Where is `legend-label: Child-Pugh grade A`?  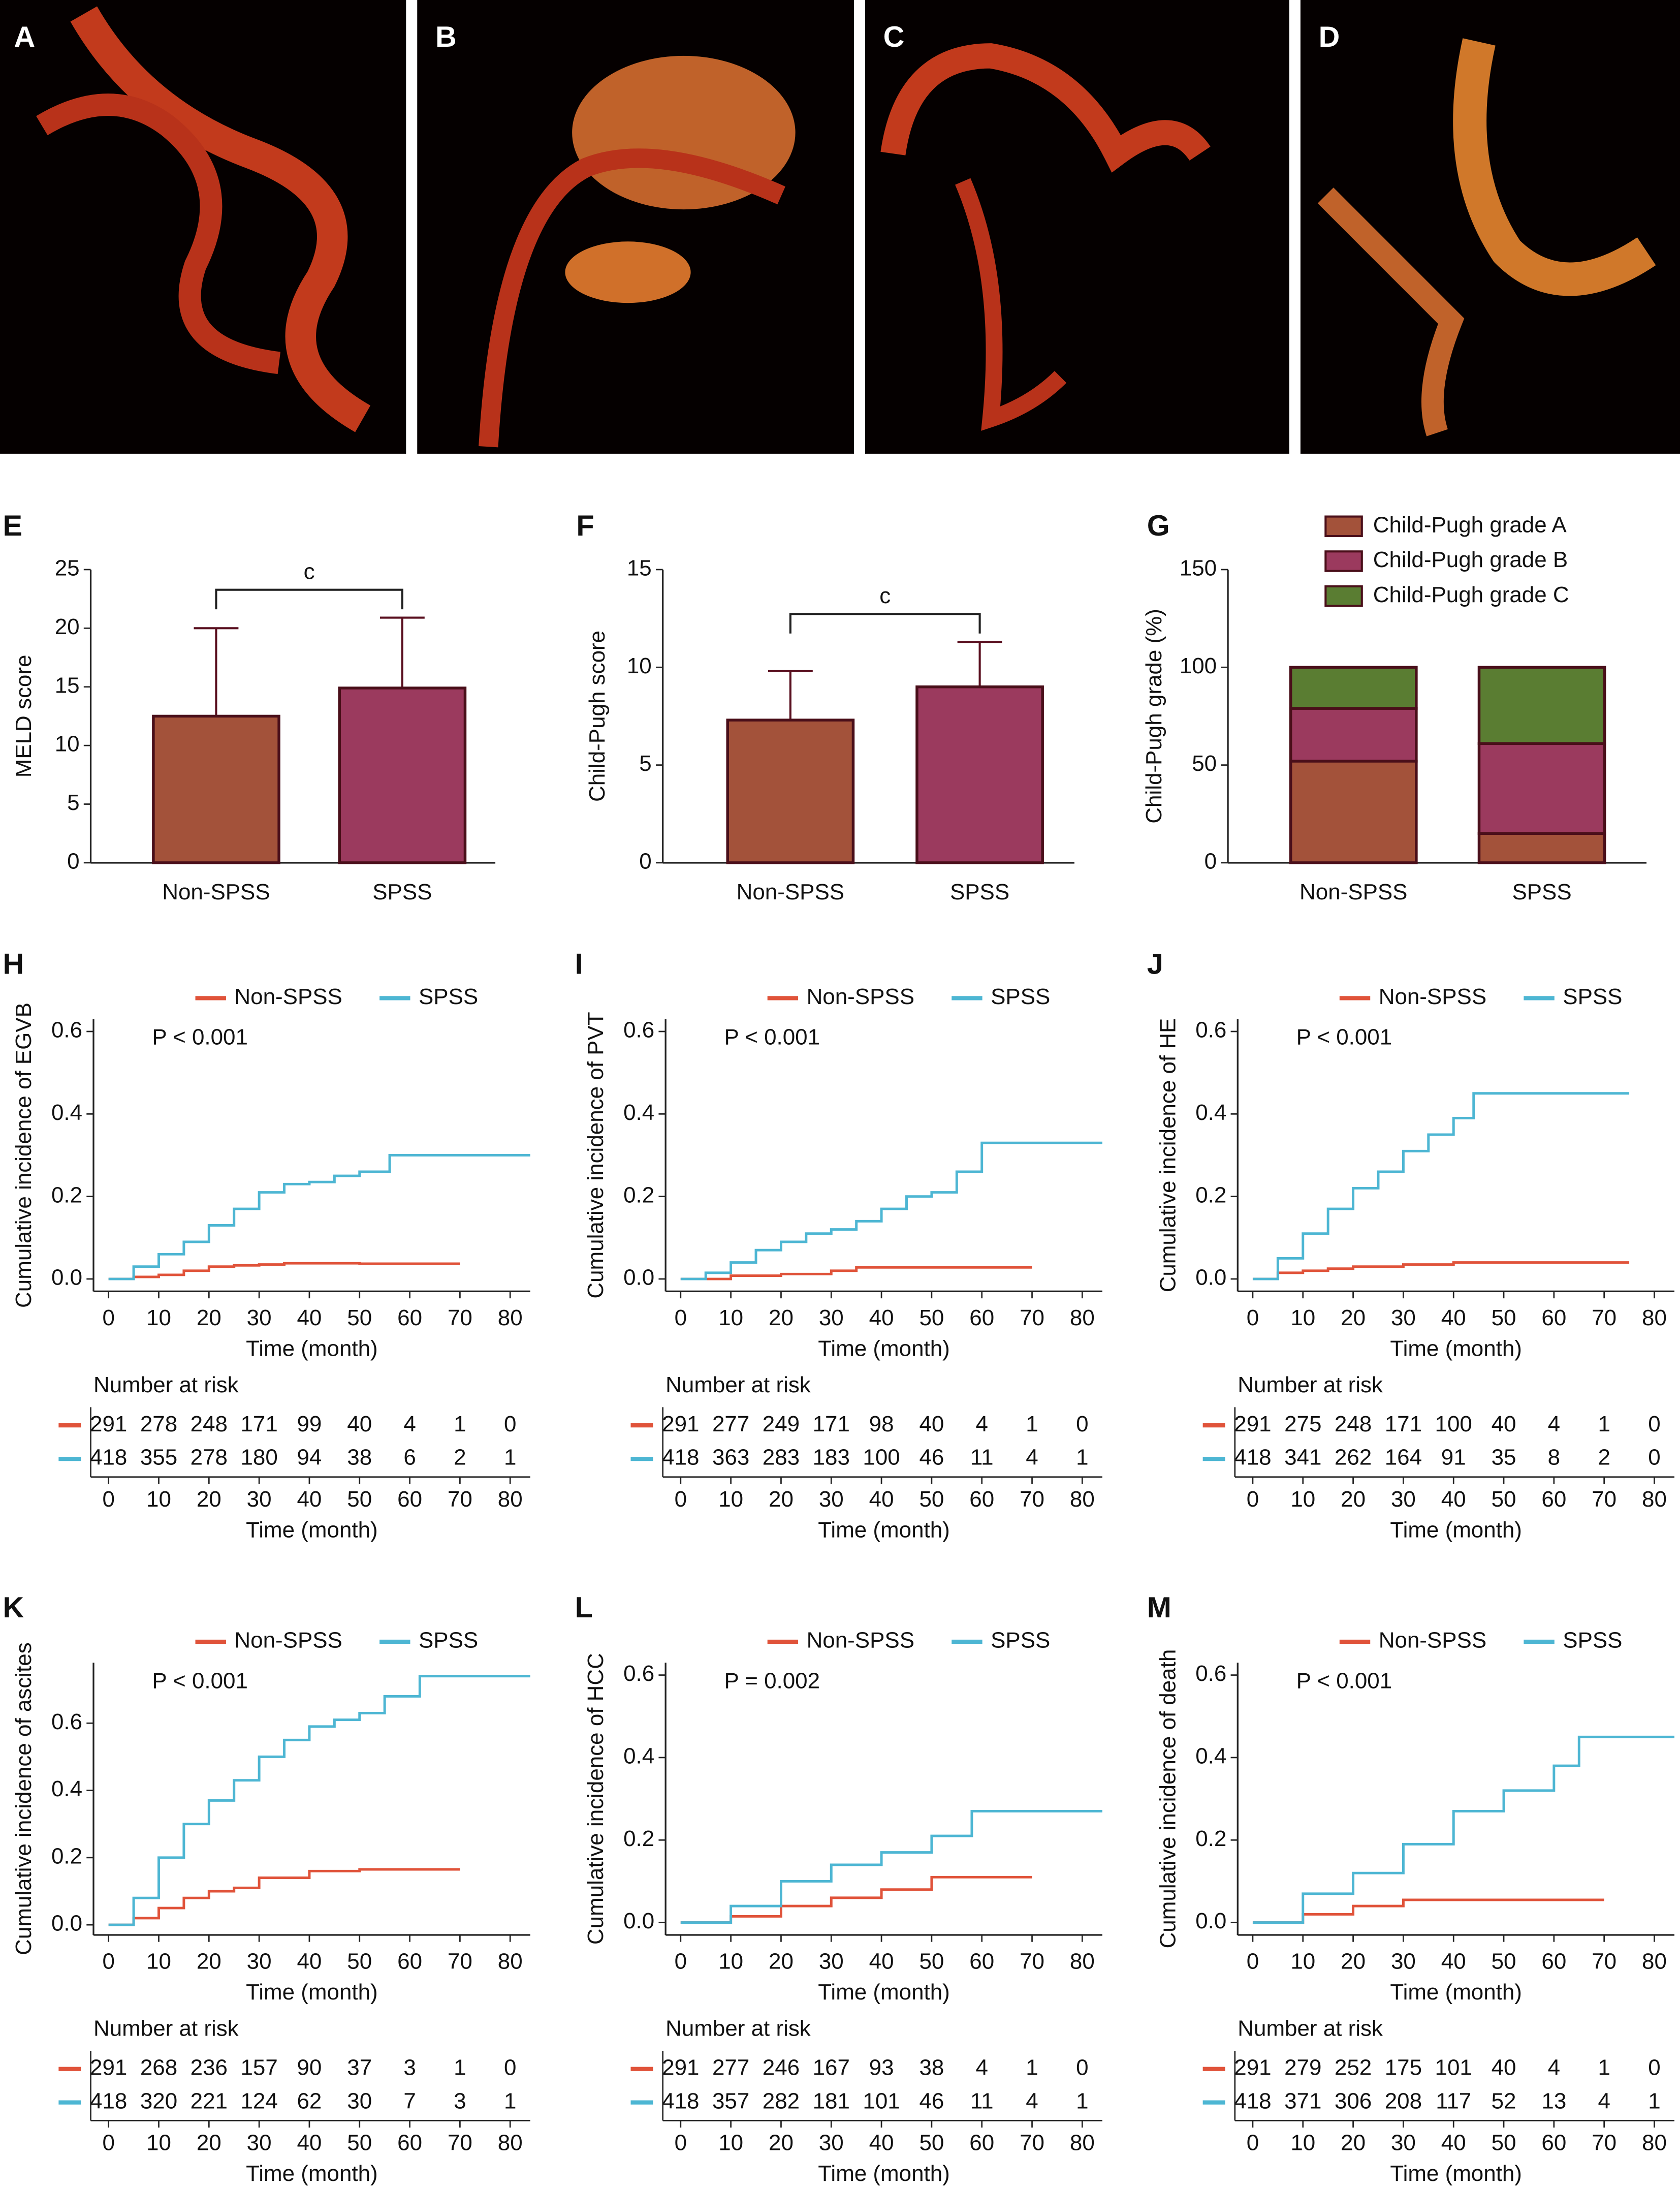 legend-label: Child-Pugh grade A is located at coordinates (1470, 524).